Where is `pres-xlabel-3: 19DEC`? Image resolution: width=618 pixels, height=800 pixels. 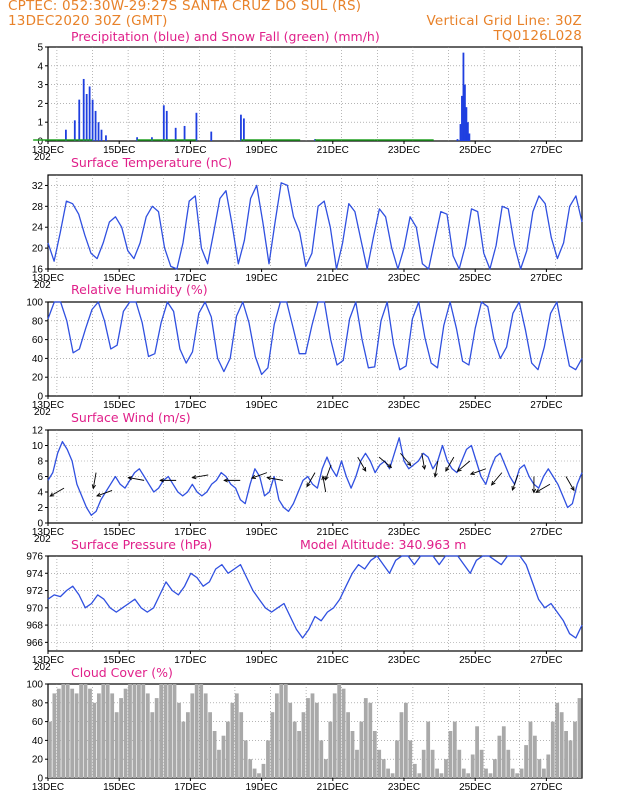 pres-xlabel-3: 19DEC is located at coordinates (261, 660).